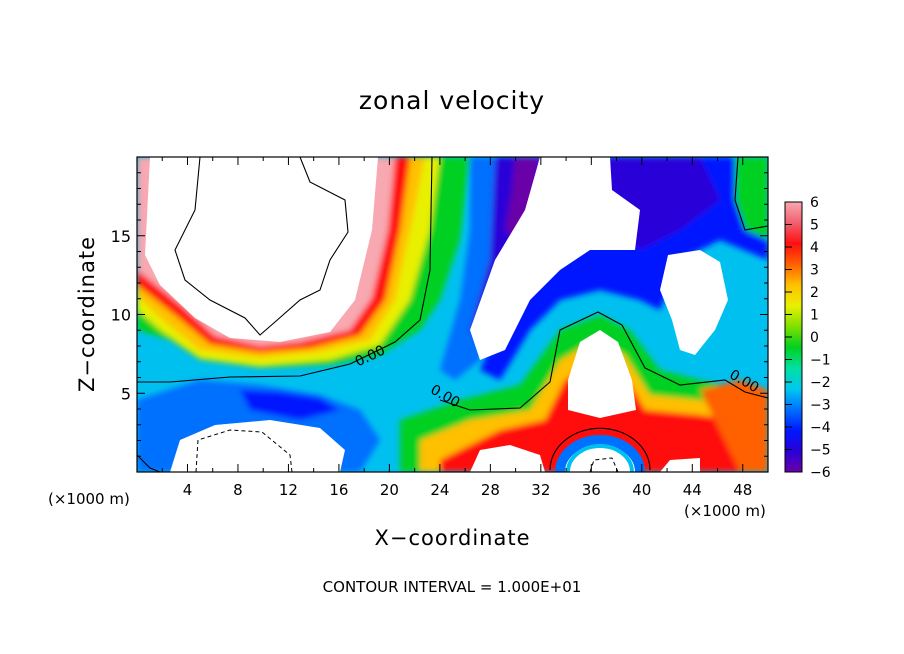  I want to click on colorbar-tick-label: −3, so click(820, 406).